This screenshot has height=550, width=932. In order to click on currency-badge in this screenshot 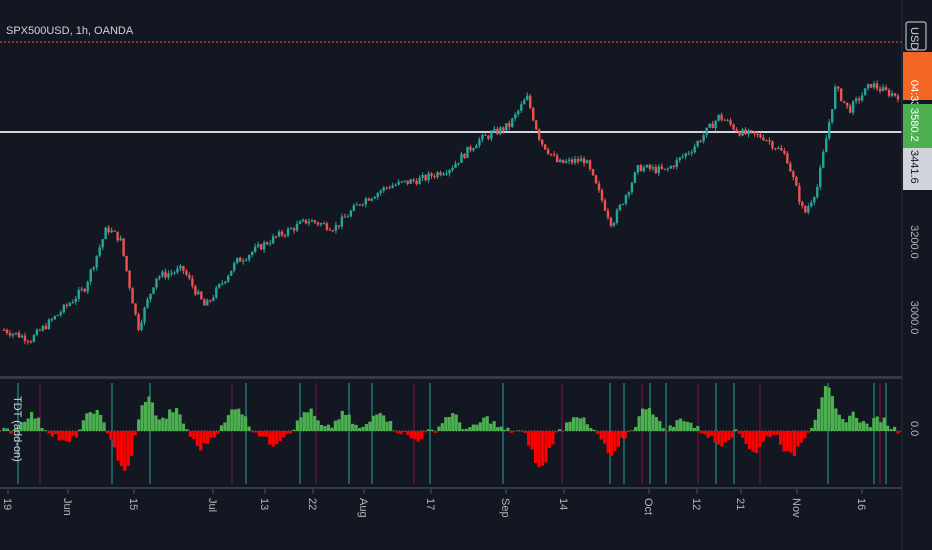, I will do `click(916, 36)`.